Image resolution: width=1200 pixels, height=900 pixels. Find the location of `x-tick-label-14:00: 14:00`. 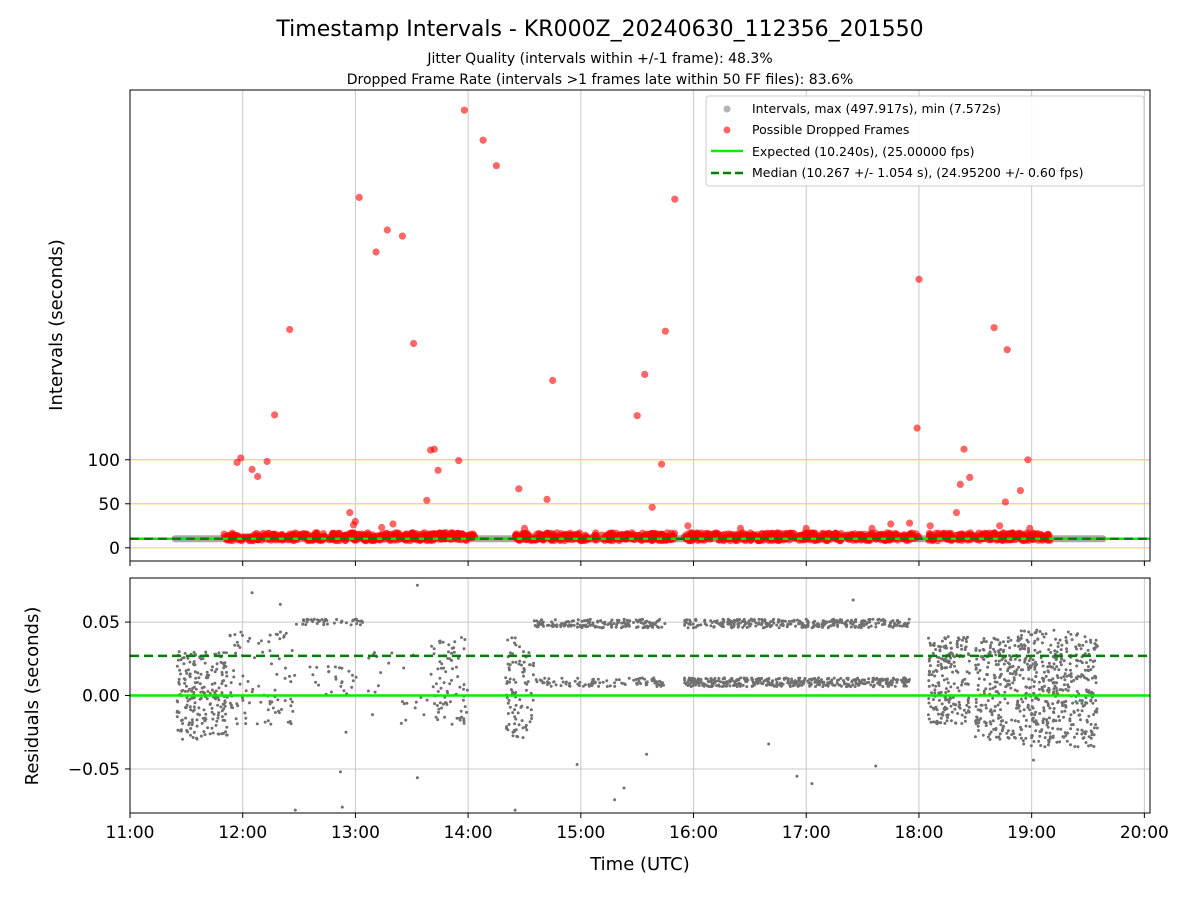

x-tick-label-14:00: 14:00 is located at coordinates (468, 833).